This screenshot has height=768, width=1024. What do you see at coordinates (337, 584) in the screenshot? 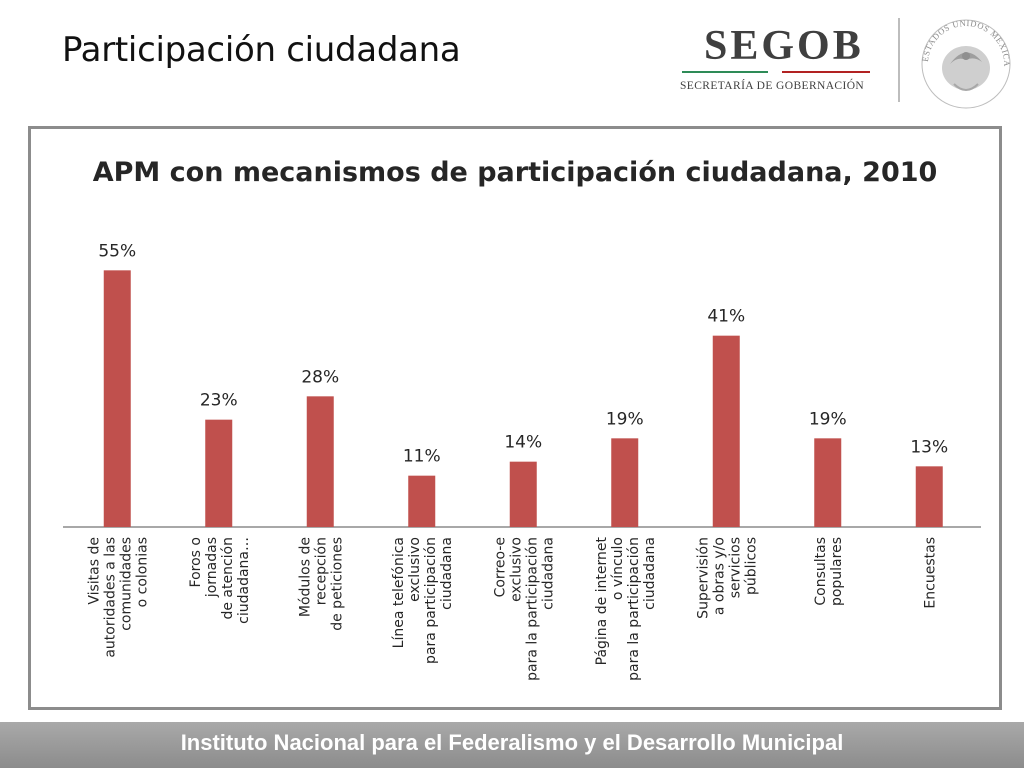
I see `category-label-line: de peticiones` at bounding box center [337, 584].